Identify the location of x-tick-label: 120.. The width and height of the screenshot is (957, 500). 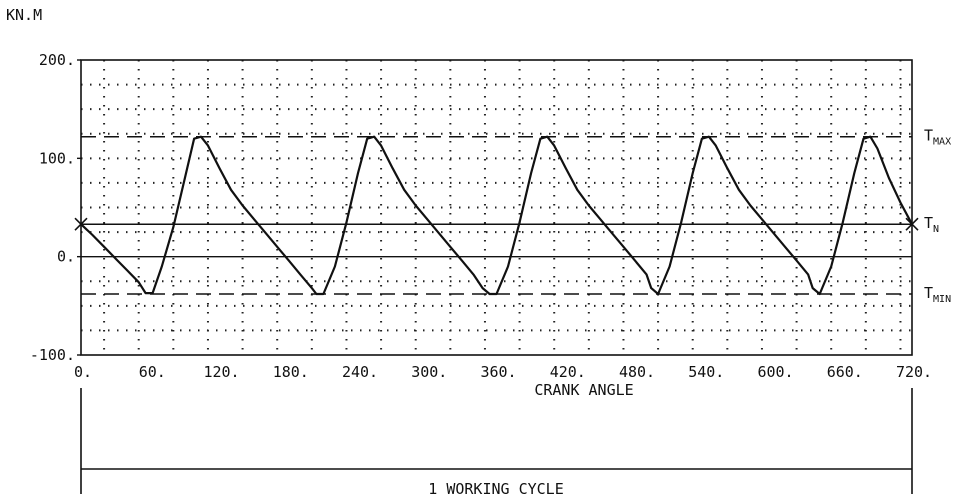
(221, 372).